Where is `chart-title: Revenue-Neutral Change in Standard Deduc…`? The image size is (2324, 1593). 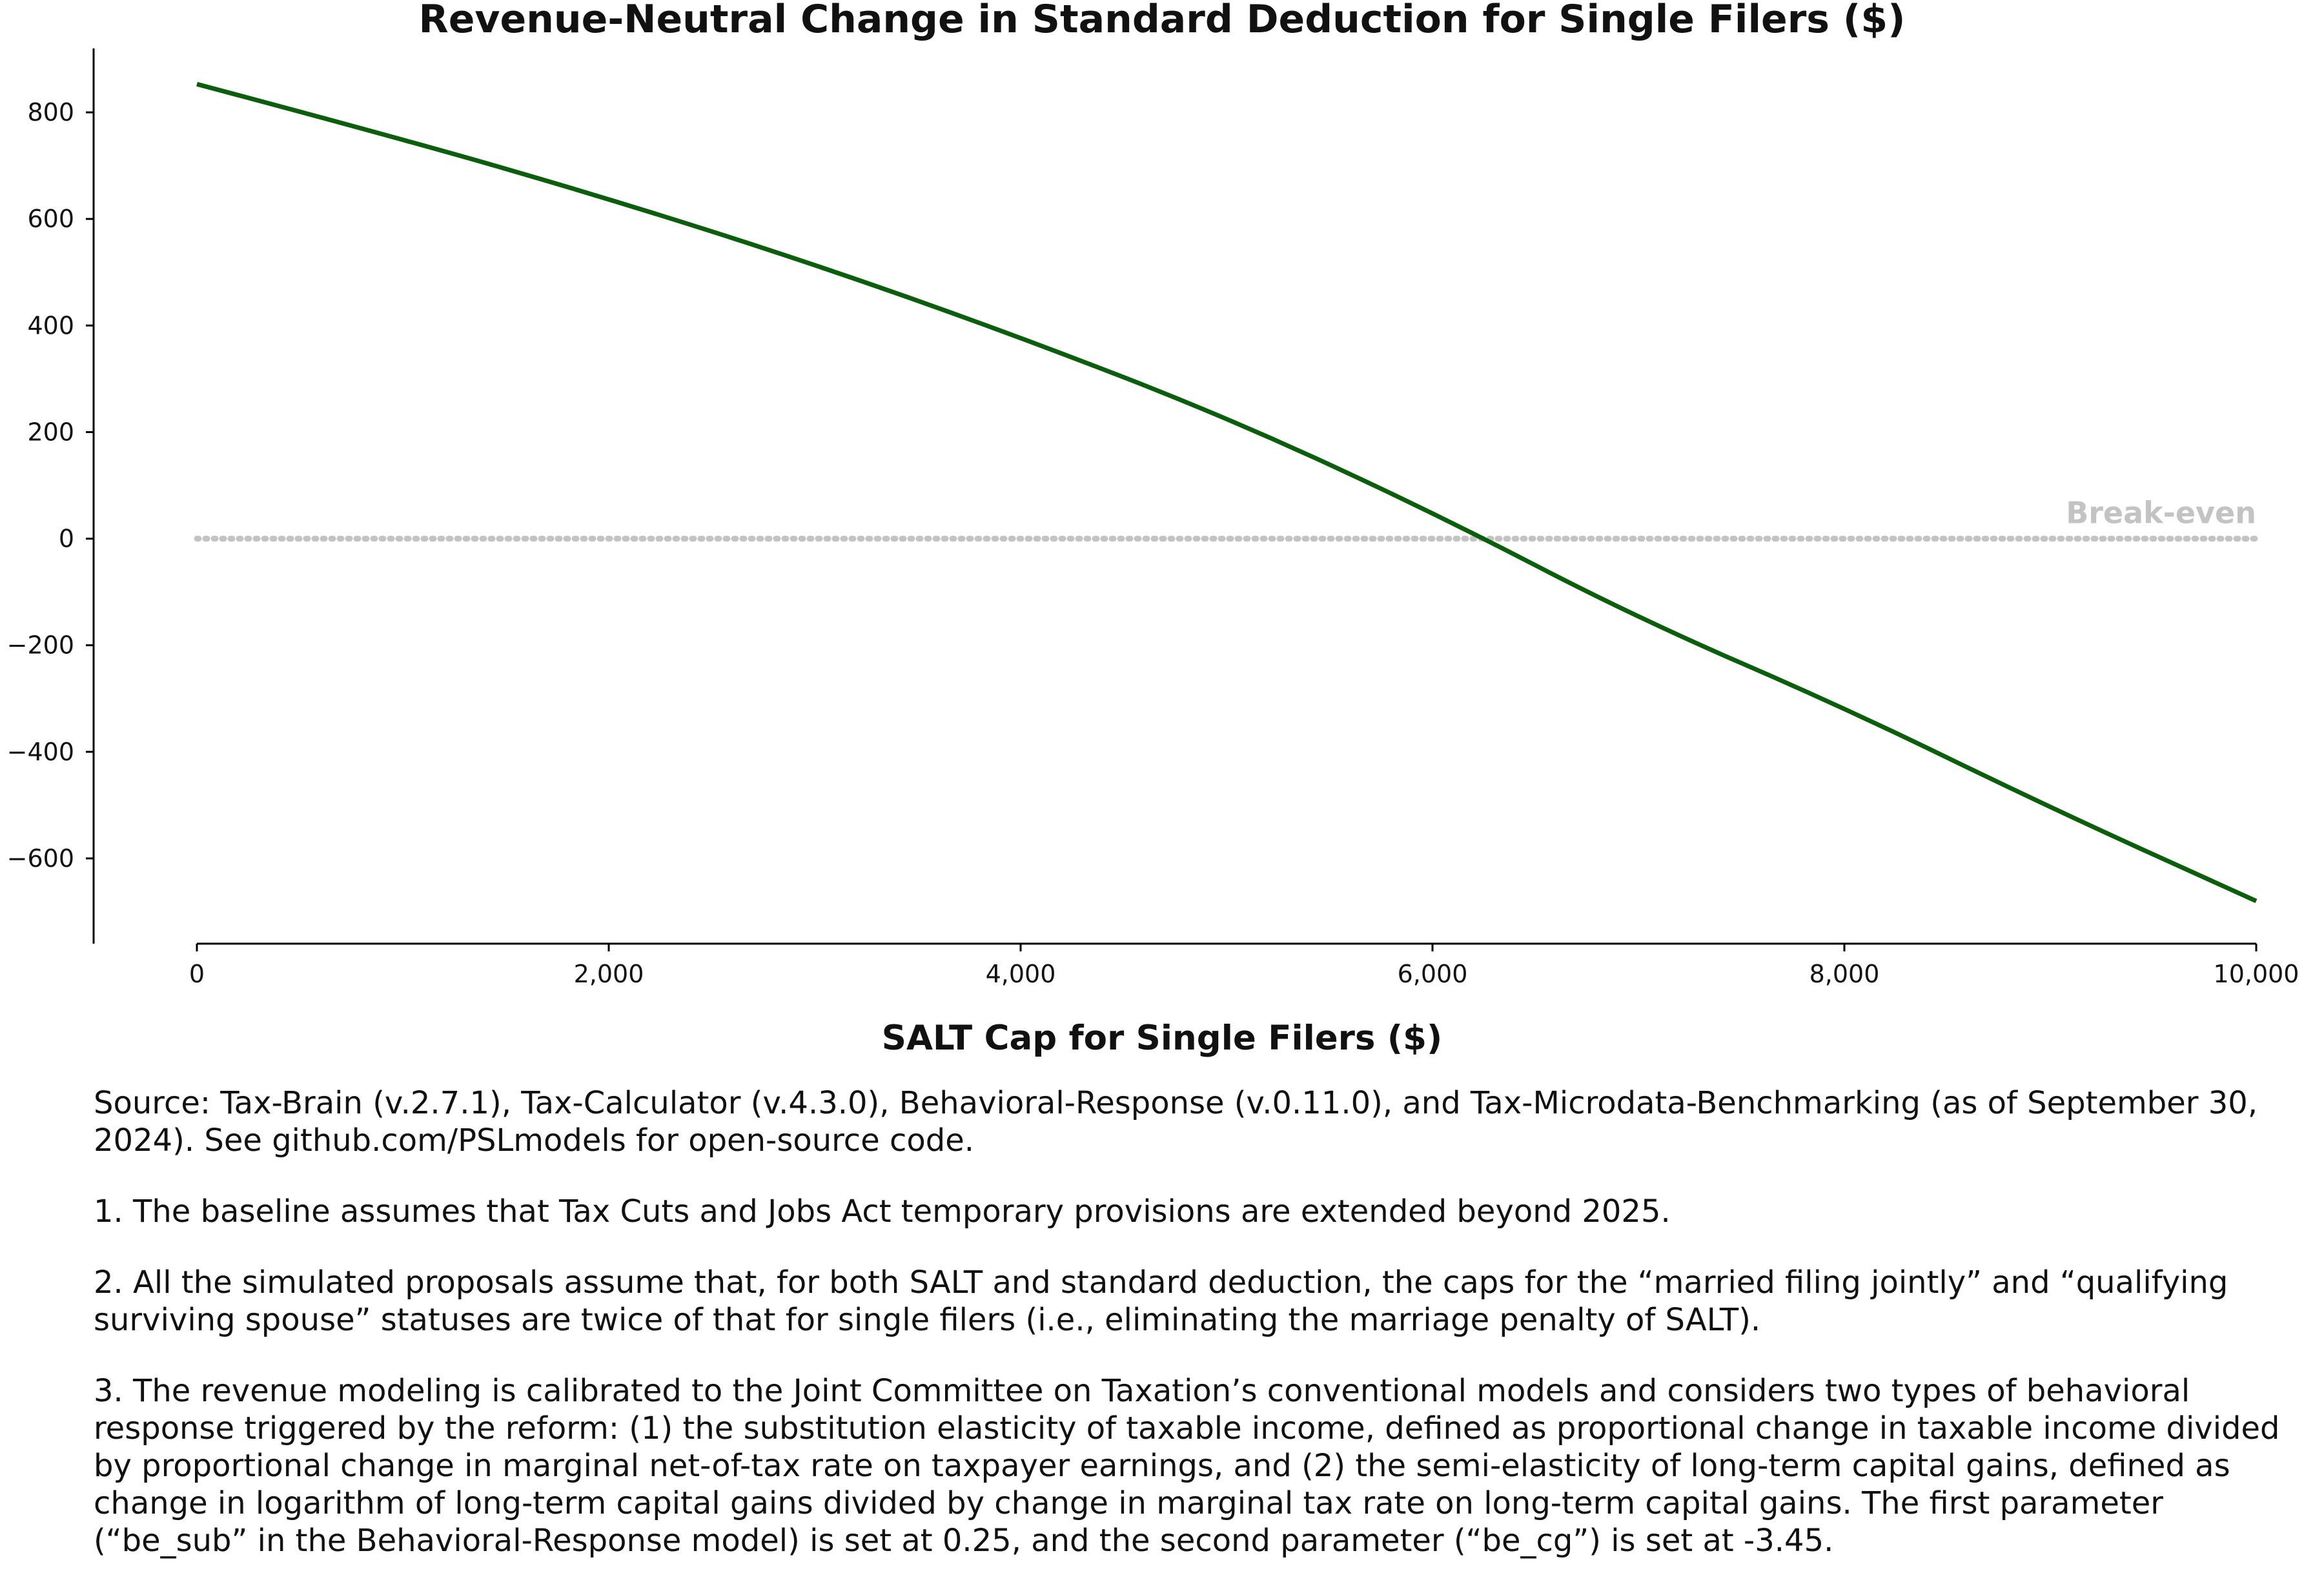
chart-title: Revenue-Neutral Change in Standard Deduc… is located at coordinates (1162, 21).